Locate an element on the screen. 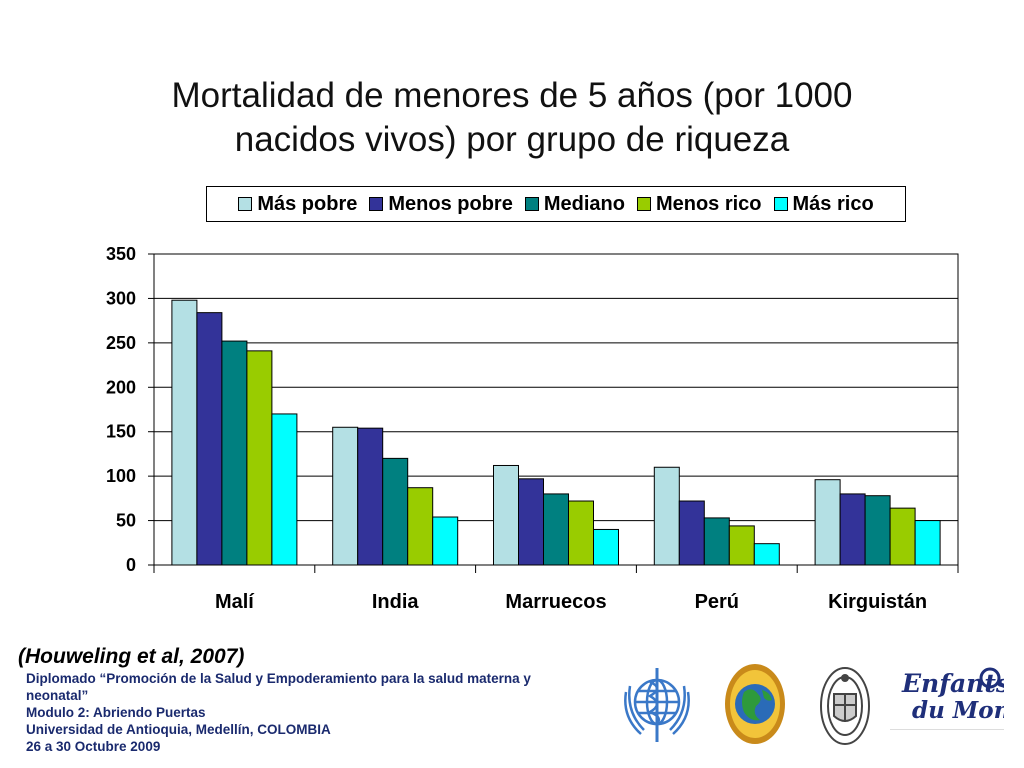 The height and width of the screenshot is (768, 1024). legend-label: Menos rico is located at coordinates (708, 203).